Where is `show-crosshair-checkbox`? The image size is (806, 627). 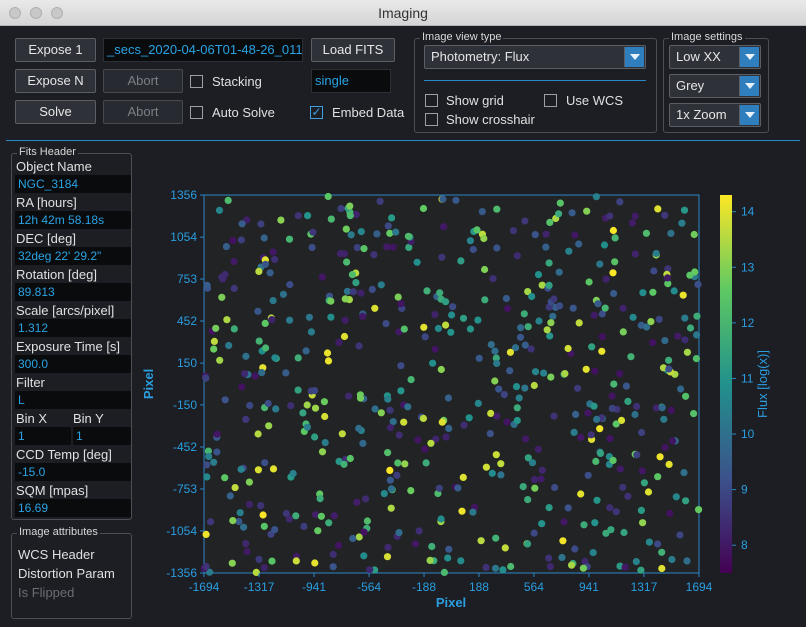
show-crosshair-checkbox is located at coordinates (431, 119).